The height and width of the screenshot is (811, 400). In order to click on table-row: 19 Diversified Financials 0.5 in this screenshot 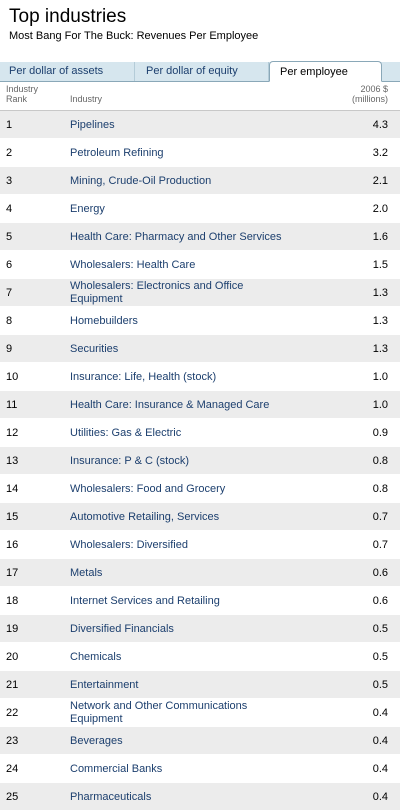, I will do `click(200, 629)`.